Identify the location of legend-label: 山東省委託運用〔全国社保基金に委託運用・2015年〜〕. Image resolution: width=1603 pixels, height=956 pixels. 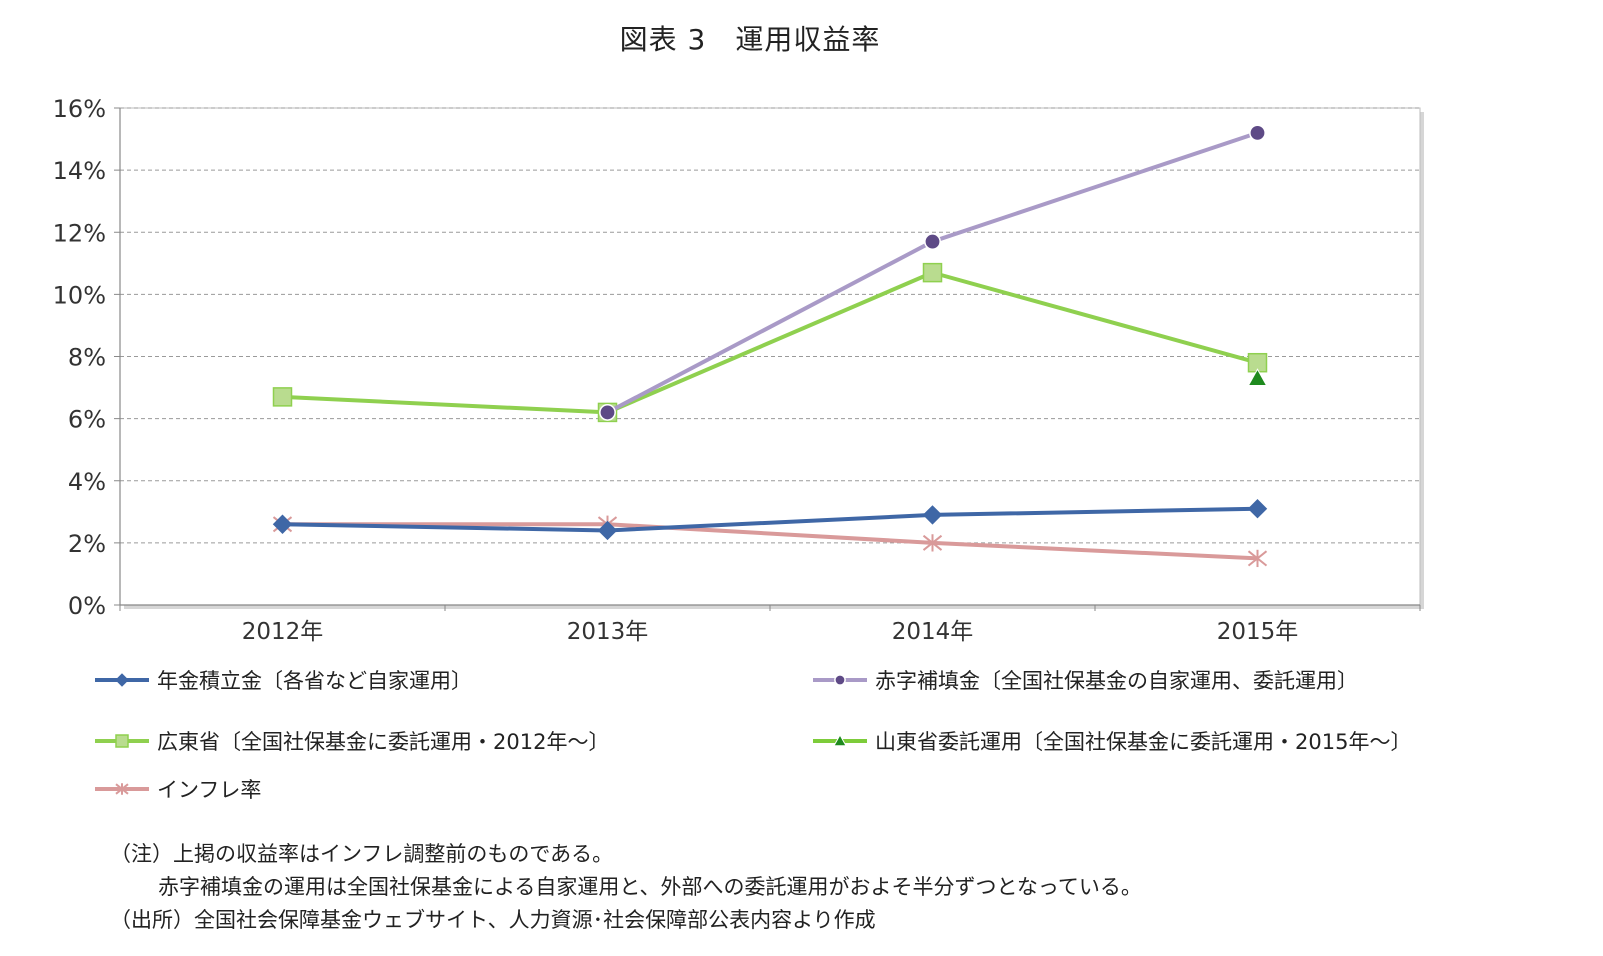
(1143, 742).